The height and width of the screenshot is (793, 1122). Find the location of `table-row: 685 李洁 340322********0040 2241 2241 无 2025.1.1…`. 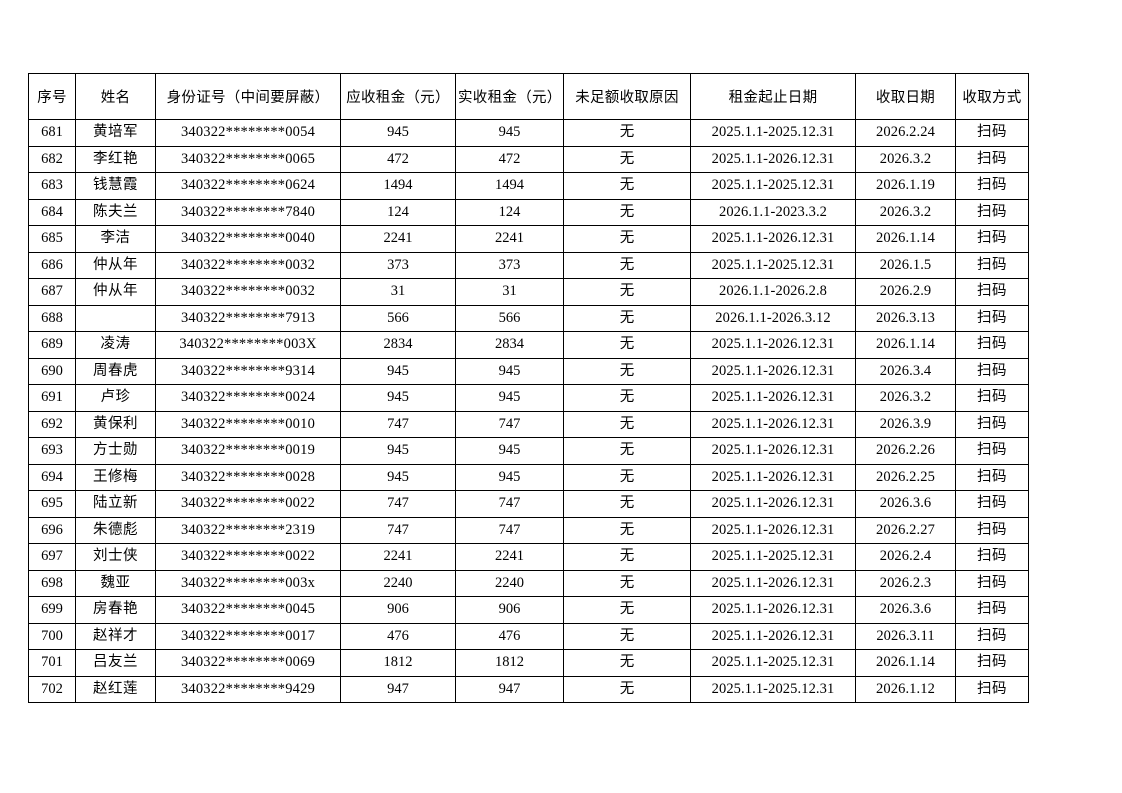

table-row: 685 李洁 340322********0040 2241 2241 无 2025.1.1… is located at coordinates (528, 239).